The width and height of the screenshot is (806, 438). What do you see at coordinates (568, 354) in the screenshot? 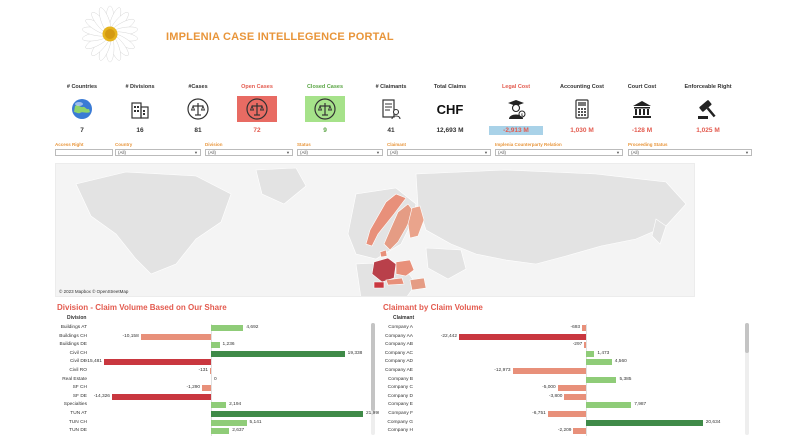
I see `chart-row: Company AC 1,473` at bounding box center [568, 354].